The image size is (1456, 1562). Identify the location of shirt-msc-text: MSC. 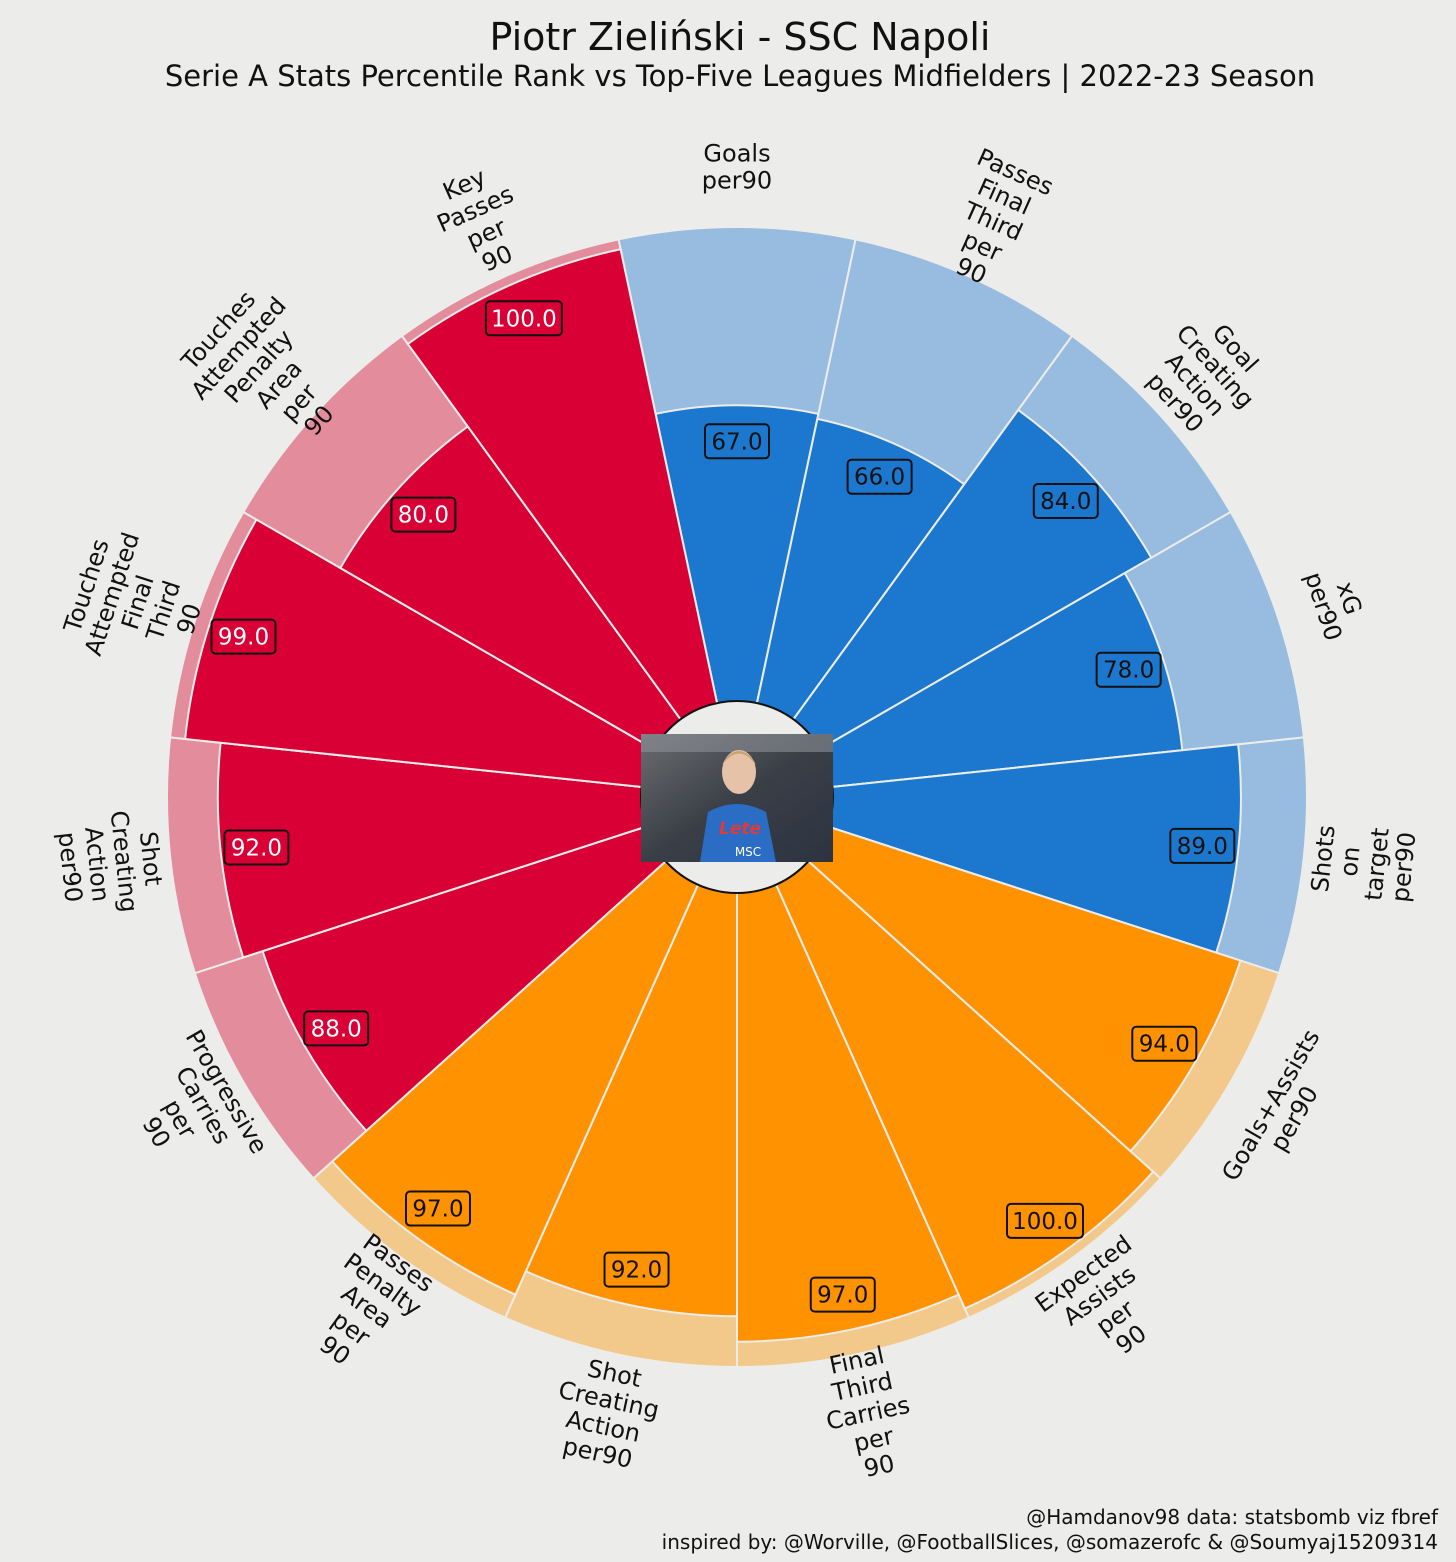
(748, 852).